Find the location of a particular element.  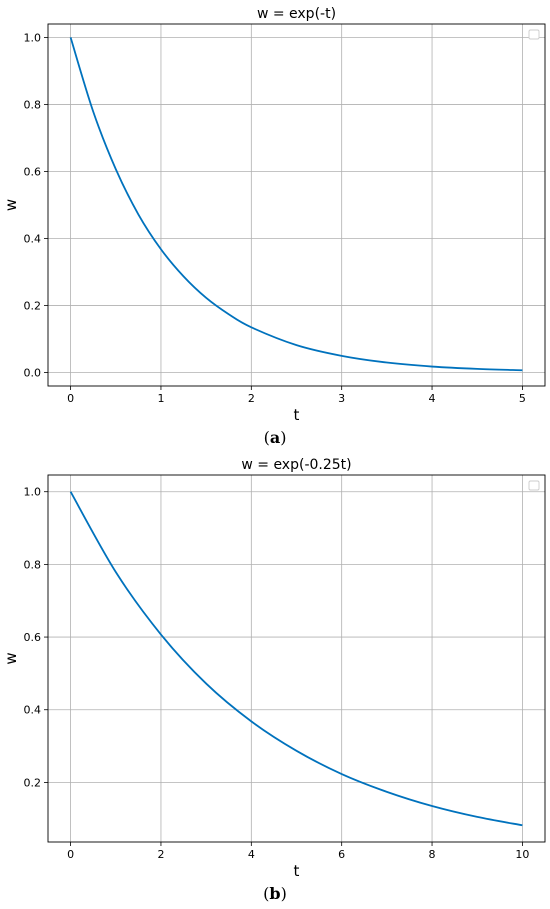

chart-title: w = exp(-0.25t) is located at coordinates (296, 465).